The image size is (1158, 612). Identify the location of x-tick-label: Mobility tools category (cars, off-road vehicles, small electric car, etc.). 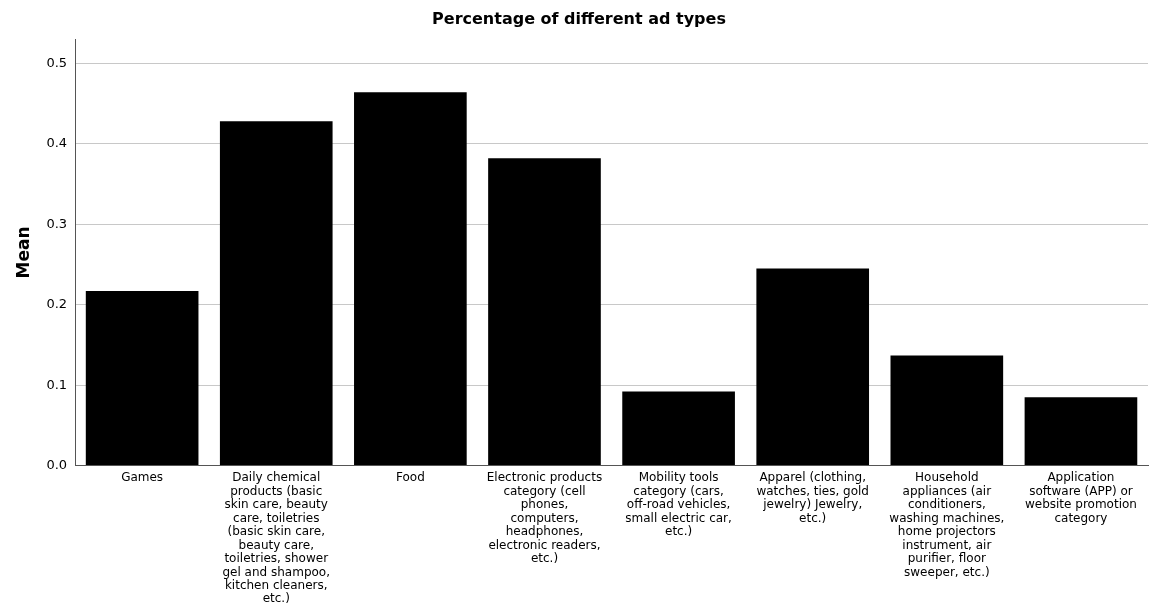
(678, 504).